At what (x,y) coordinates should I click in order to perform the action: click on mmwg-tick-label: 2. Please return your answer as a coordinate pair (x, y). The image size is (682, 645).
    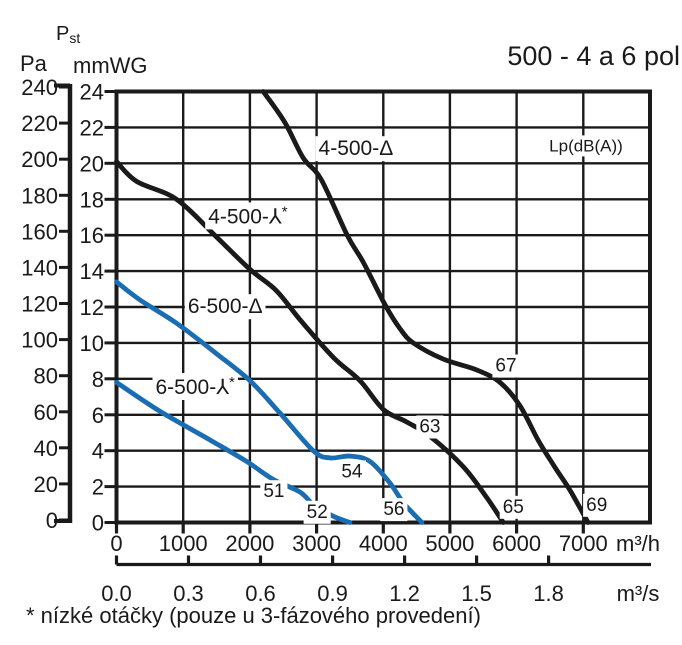
    Looking at the image, I should click on (98, 487).